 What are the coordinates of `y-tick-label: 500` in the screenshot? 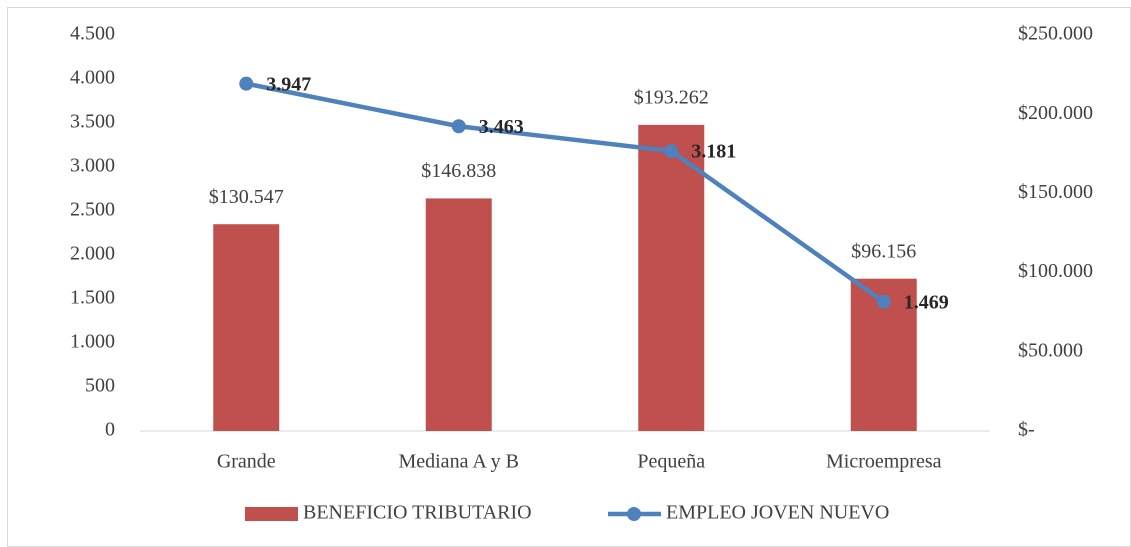 It's located at (100, 386).